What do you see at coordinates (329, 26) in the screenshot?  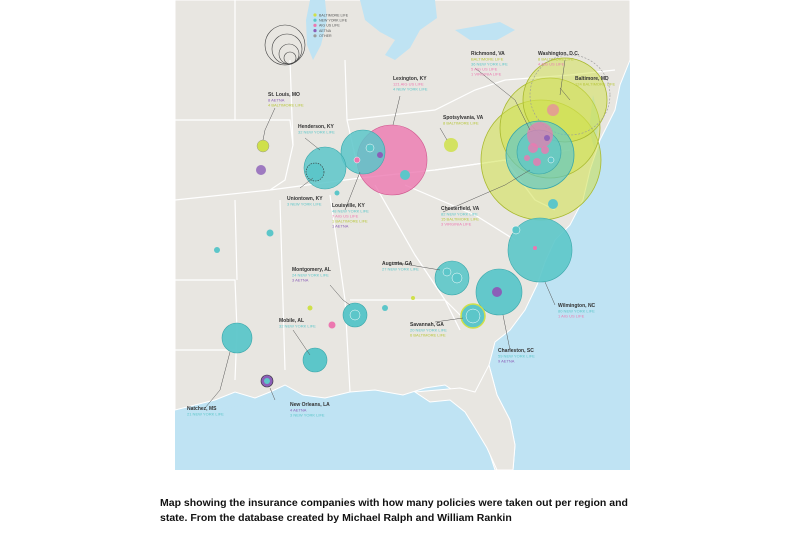 I see `legend-label: AIG US LIFE` at bounding box center [329, 26].